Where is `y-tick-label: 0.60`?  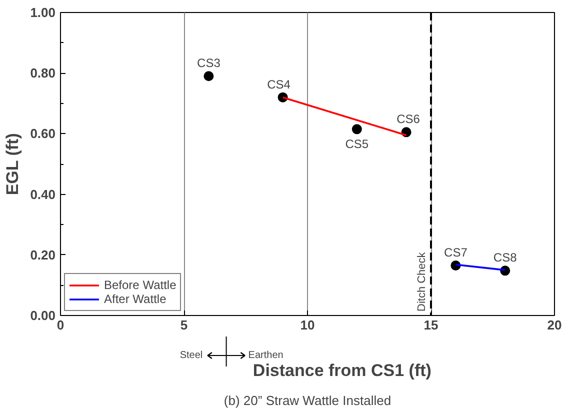
y-tick-label: 0.60 is located at coordinates (43, 134).